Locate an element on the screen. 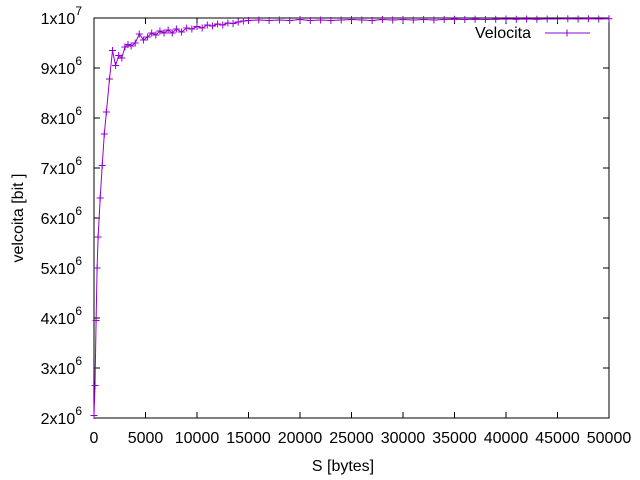  y-tick-label: 7x10⁶ is located at coordinates (62, 166).